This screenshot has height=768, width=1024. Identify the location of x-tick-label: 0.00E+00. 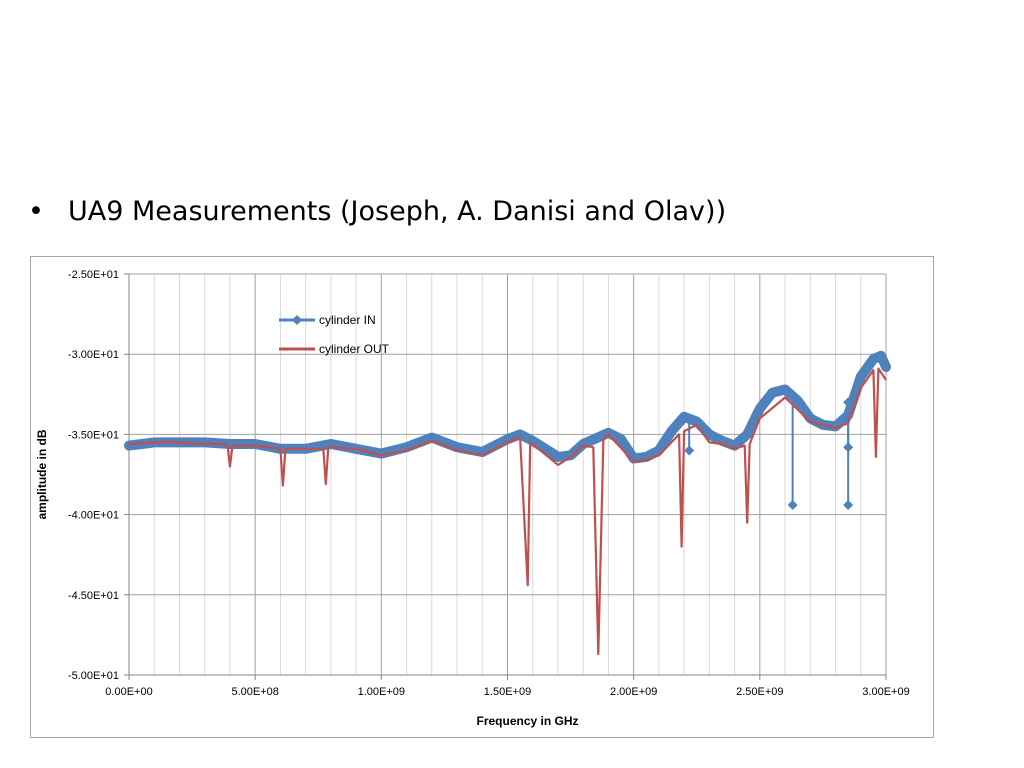
(128, 692).